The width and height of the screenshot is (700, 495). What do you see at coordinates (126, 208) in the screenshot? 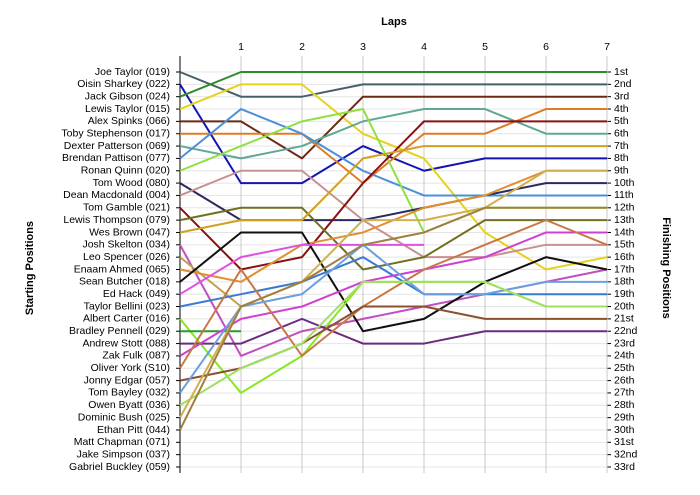
I see `driver-label: Tom Gamble (021)` at bounding box center [126, 208].